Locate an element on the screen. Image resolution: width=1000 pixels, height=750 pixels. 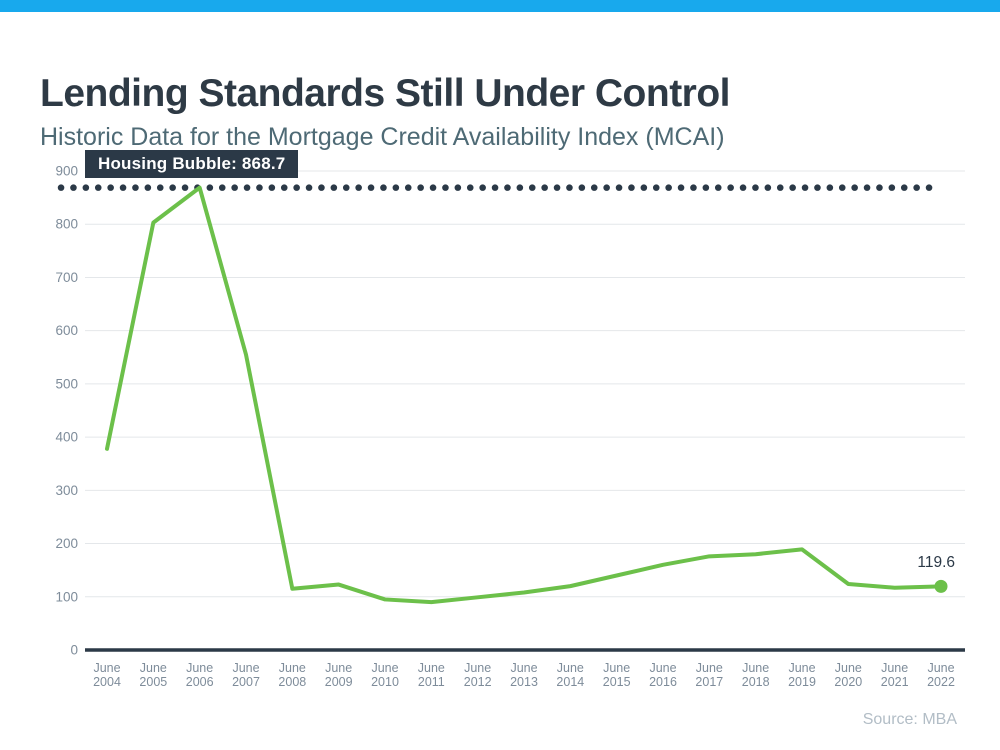
source-attribution: Source: MBA is located at coordinates (909, 719).